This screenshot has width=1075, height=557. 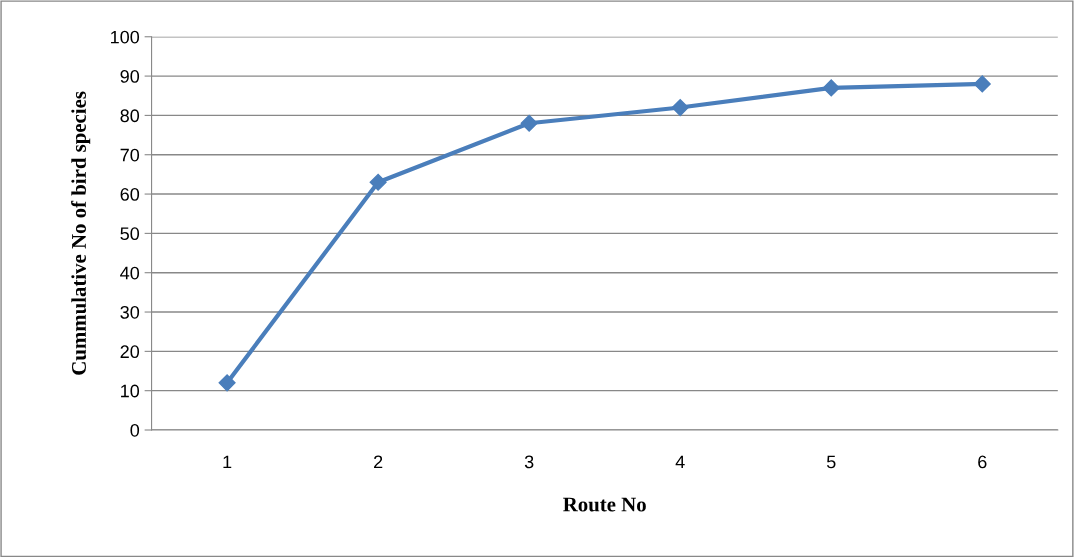 What do you see at coordinates (125, 37) in the screenshot?
I see `y-tick-label: 100` at bounding box center [125, 37].